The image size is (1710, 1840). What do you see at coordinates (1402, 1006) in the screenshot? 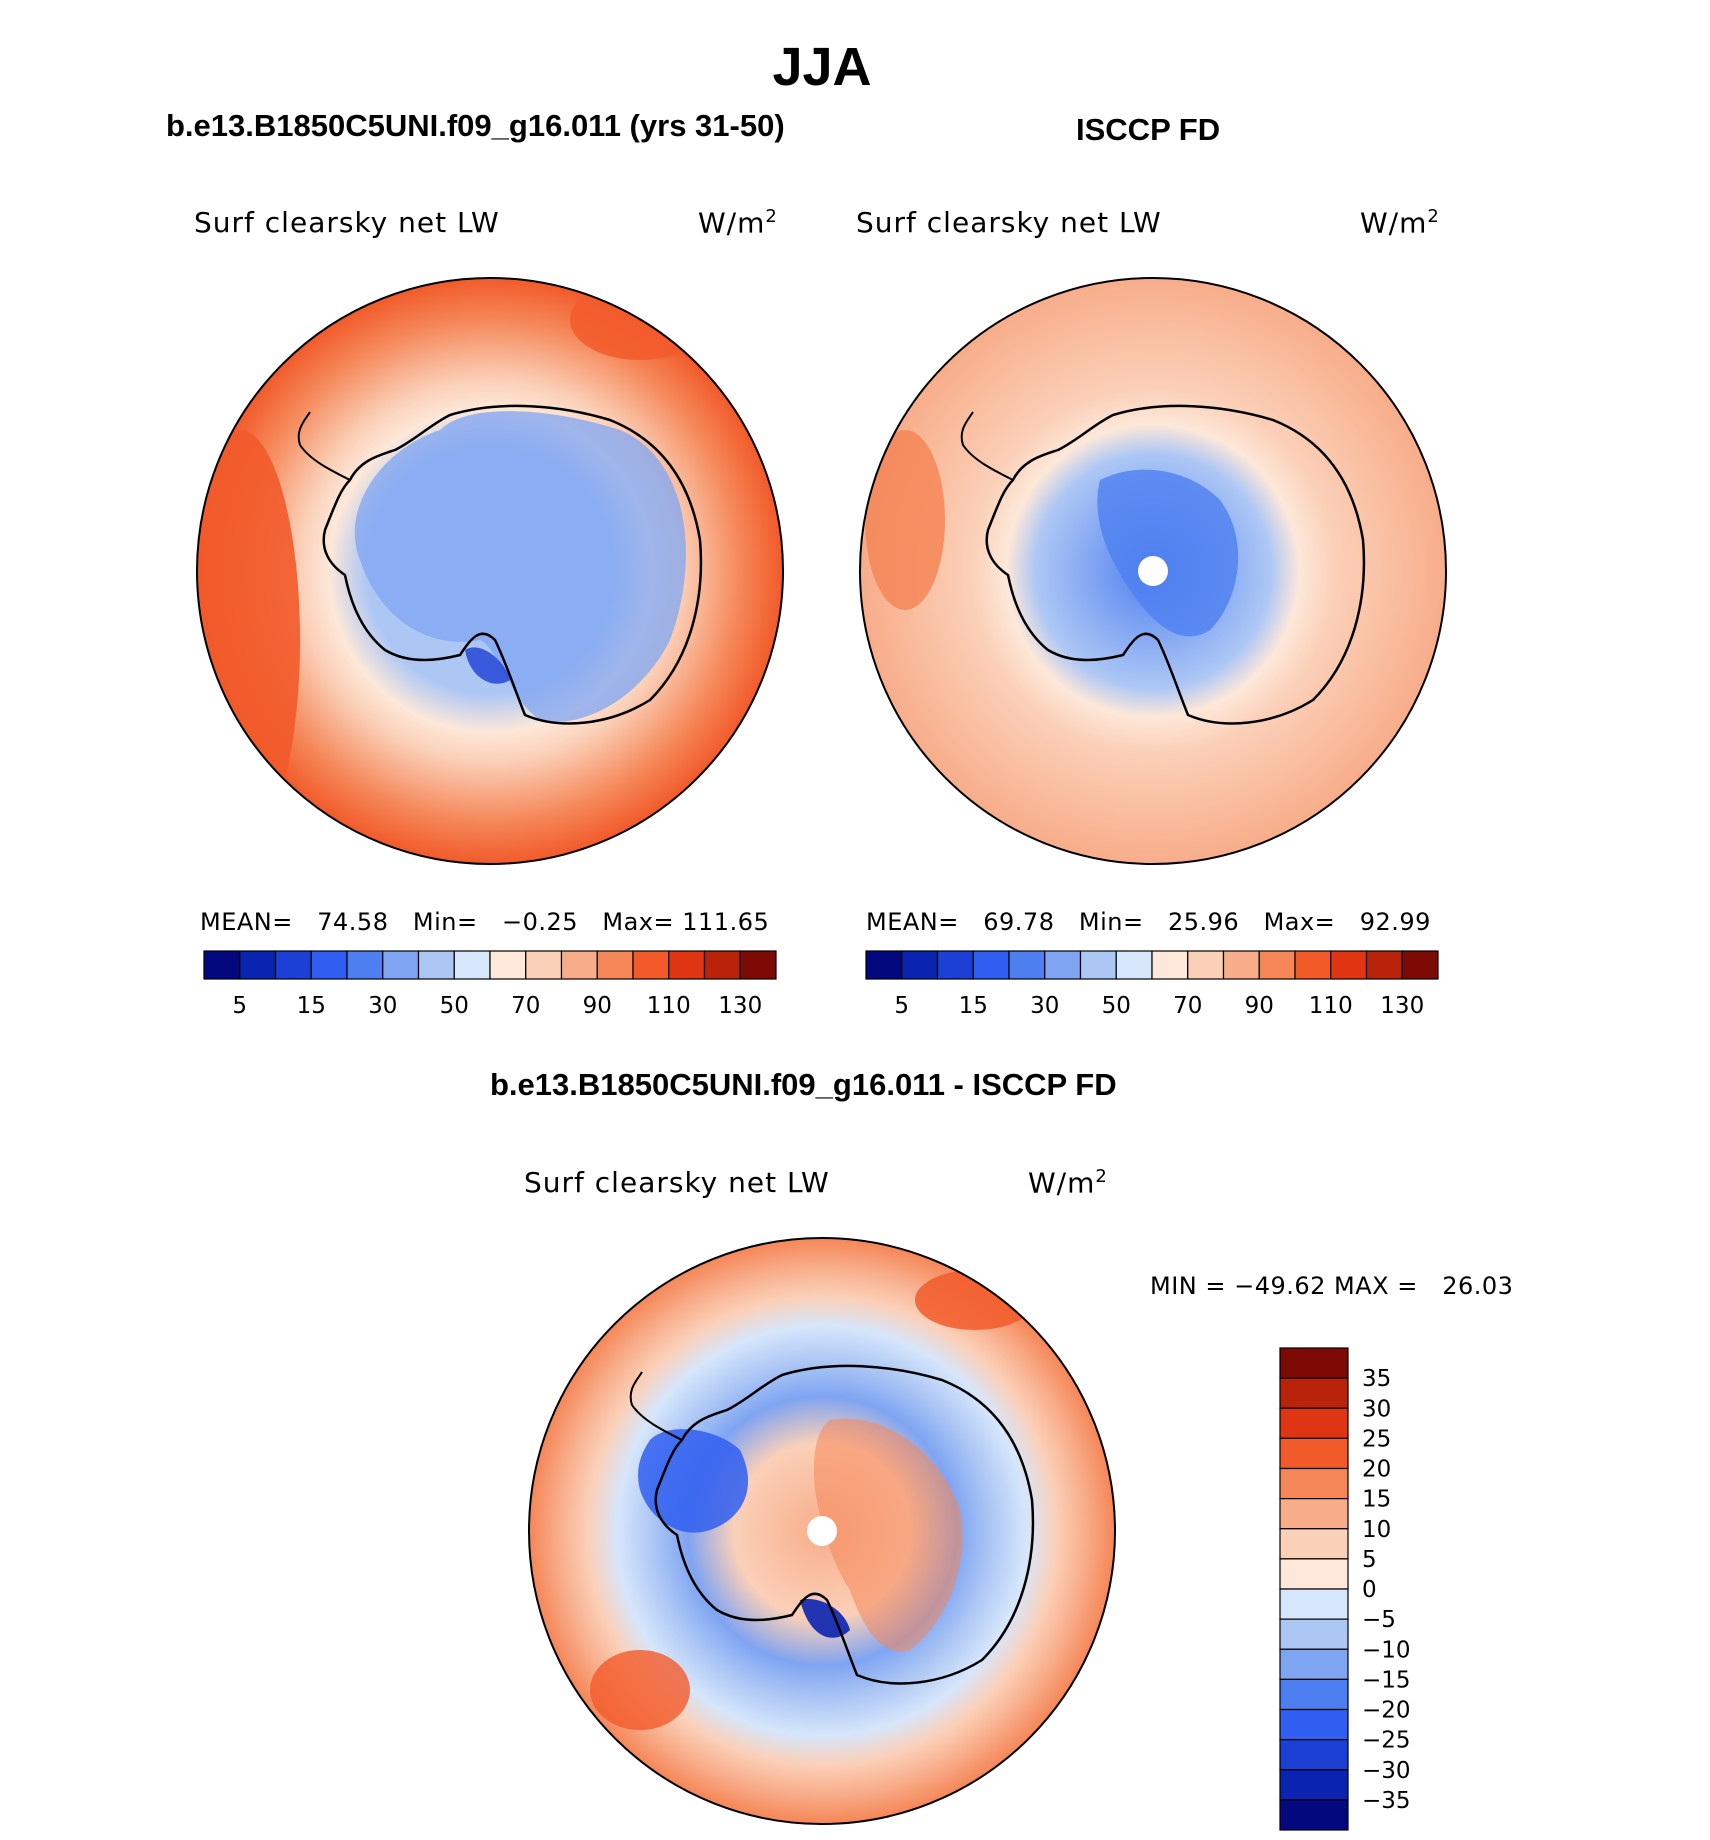
I see `panel2-colorbar-tick-label: 130` at bounding box center [1402, 1006].